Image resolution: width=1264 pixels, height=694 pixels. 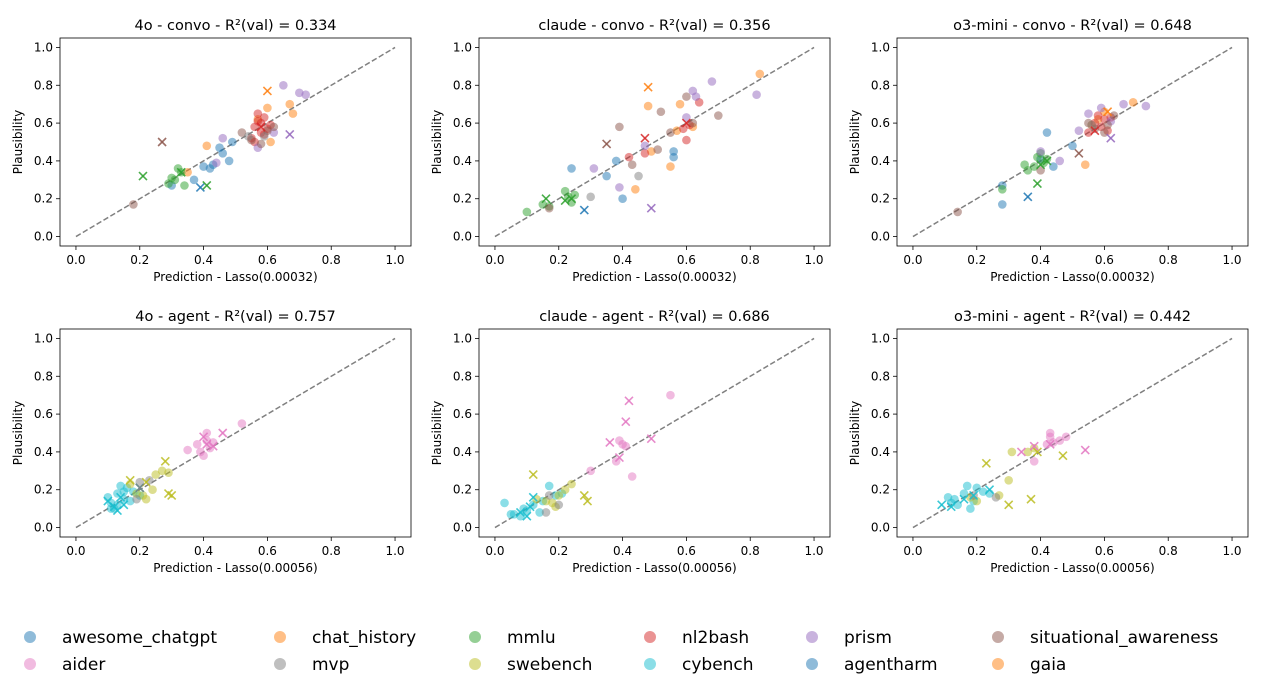 I want to click on x-tick-label: 0.0, so click(x=912, y=551).